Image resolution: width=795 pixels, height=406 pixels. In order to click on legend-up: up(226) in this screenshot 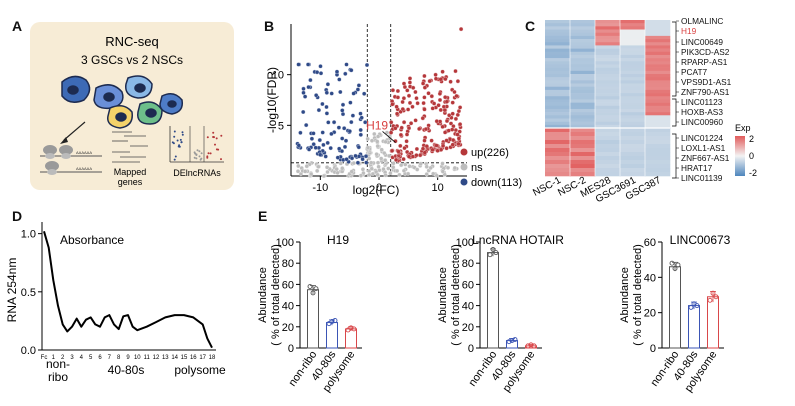, I will do `click(490, 153)`.